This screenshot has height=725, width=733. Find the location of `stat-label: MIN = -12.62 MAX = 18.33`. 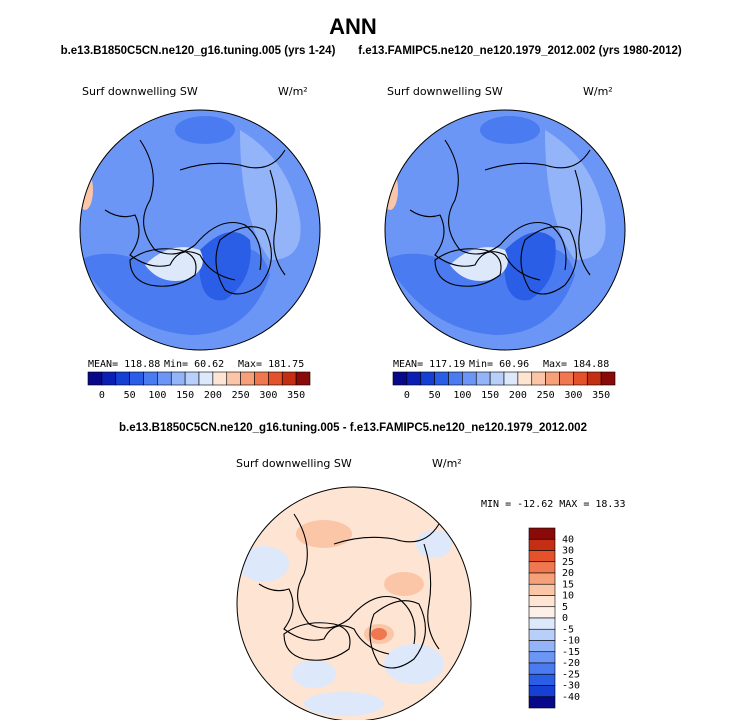

stat-label: MIN = -12.62 MAX = 18.33 is located at coordinates (553, 504).